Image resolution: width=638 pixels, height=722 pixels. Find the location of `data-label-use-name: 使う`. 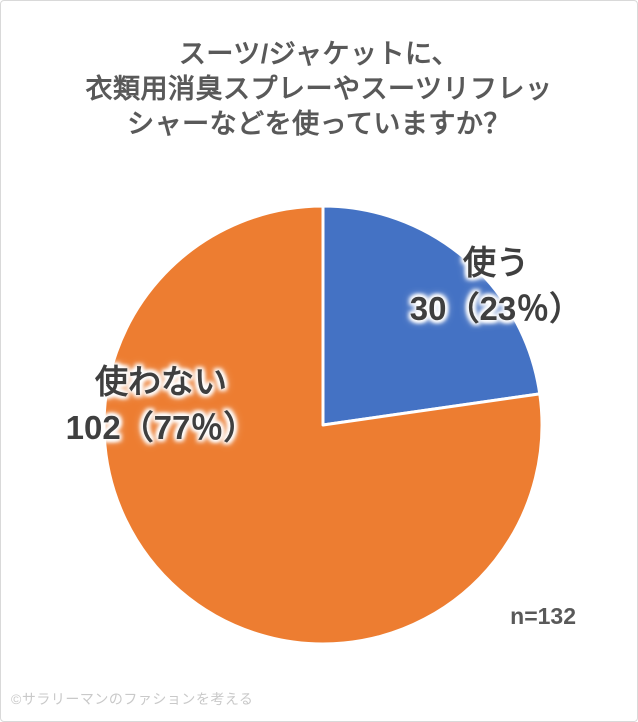

data-label-use-name: 使う is located at coordinates (495, 262).